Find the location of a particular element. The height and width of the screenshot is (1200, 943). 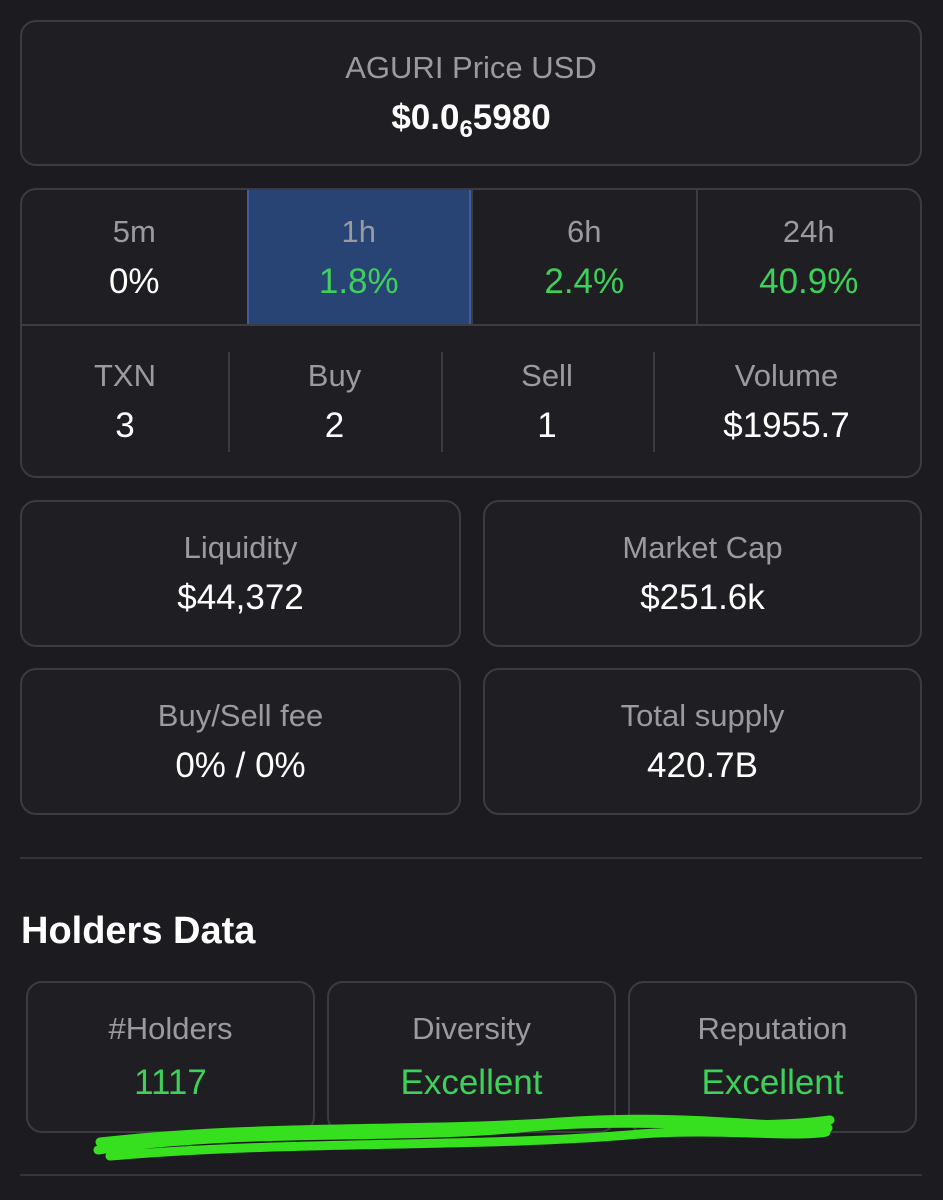

stat-label: Buy/Sell fee is located at coordinates (240, 715).